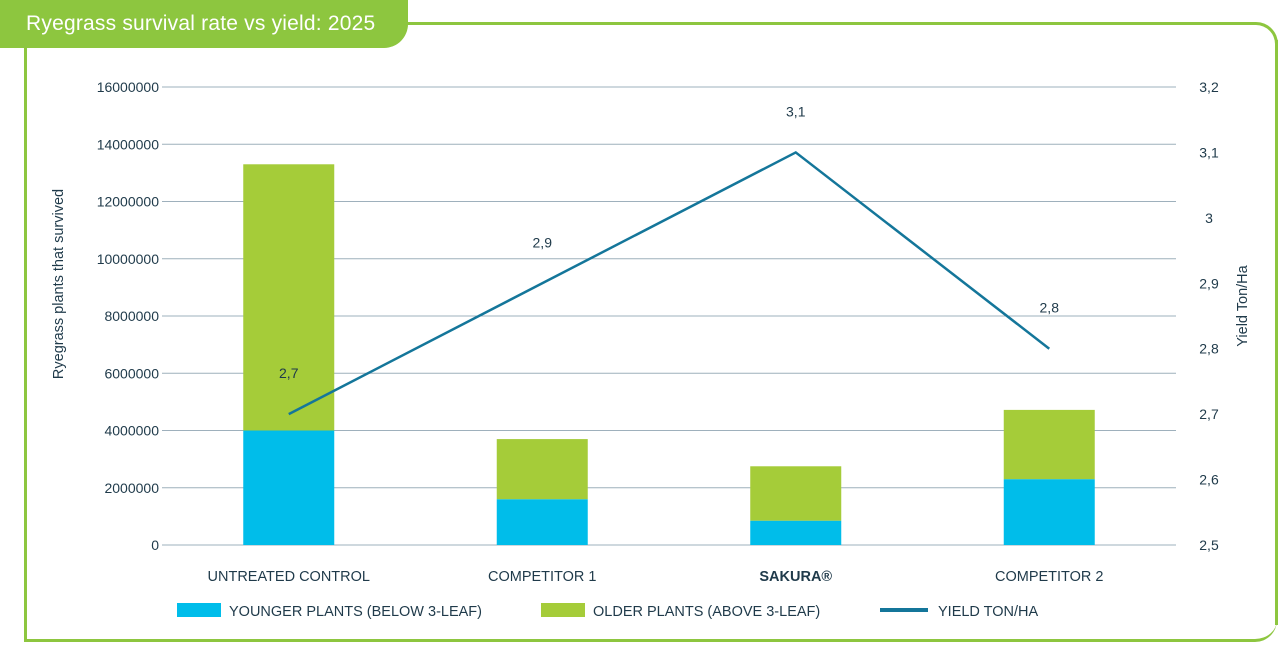 The height and width of the screenshot is (646, 1280). Describe the element at coordinates (1209, 152) in the screenshot. I see `right-tick-label: 3,1` at that location.